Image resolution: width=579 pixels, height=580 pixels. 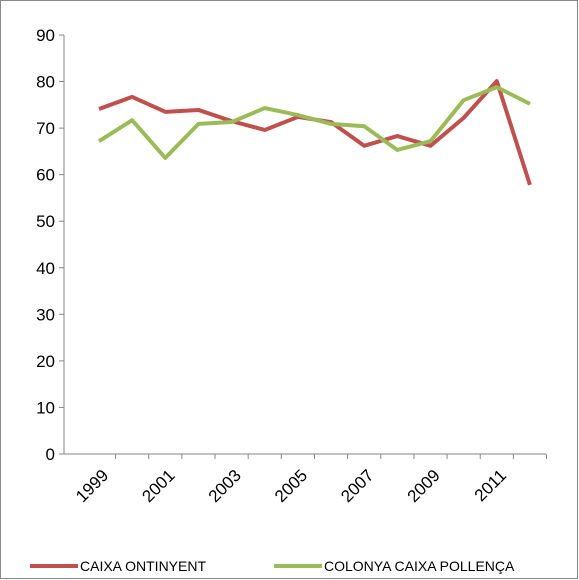 What do you see at coordinates (45, 361) in the screenshot?
I see `y-tick-label: 20` at bounding box center [45, 361].